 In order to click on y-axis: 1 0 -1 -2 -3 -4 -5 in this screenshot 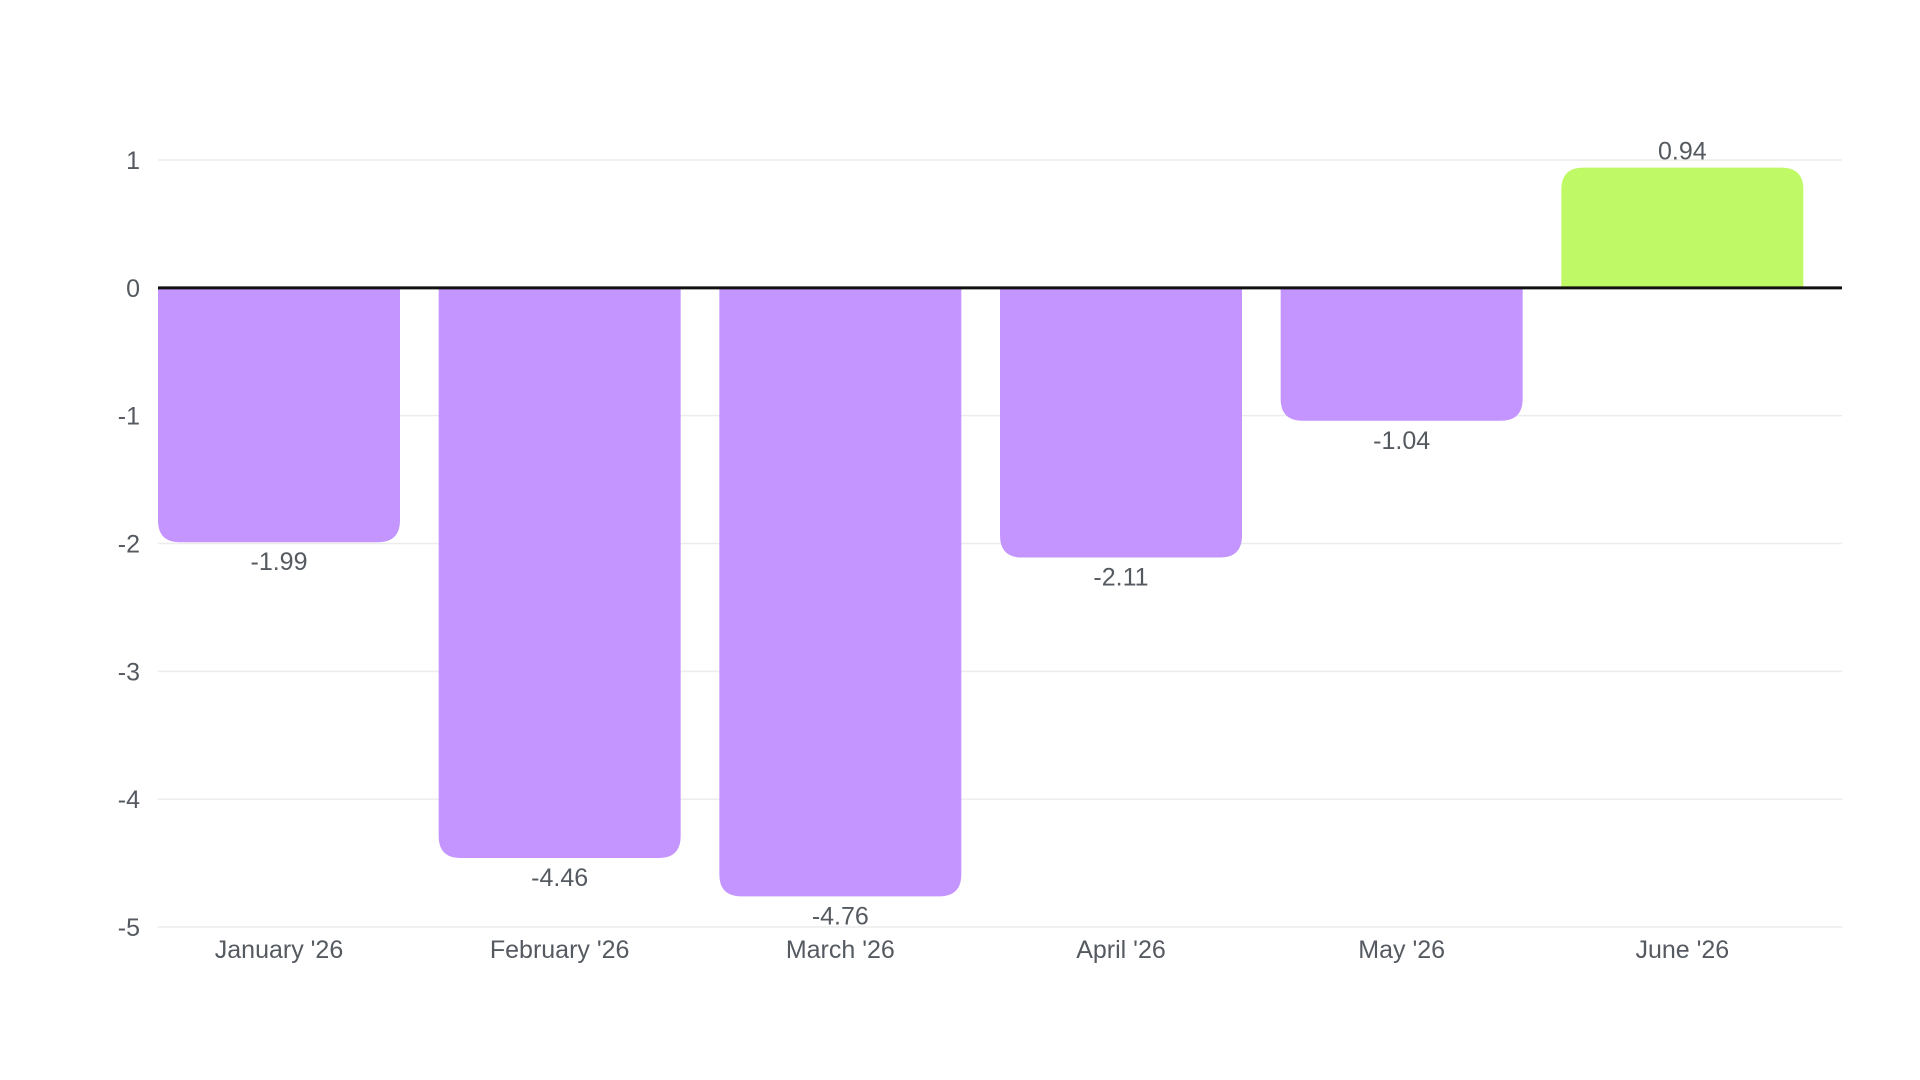, I will do `click(129, 544)`.